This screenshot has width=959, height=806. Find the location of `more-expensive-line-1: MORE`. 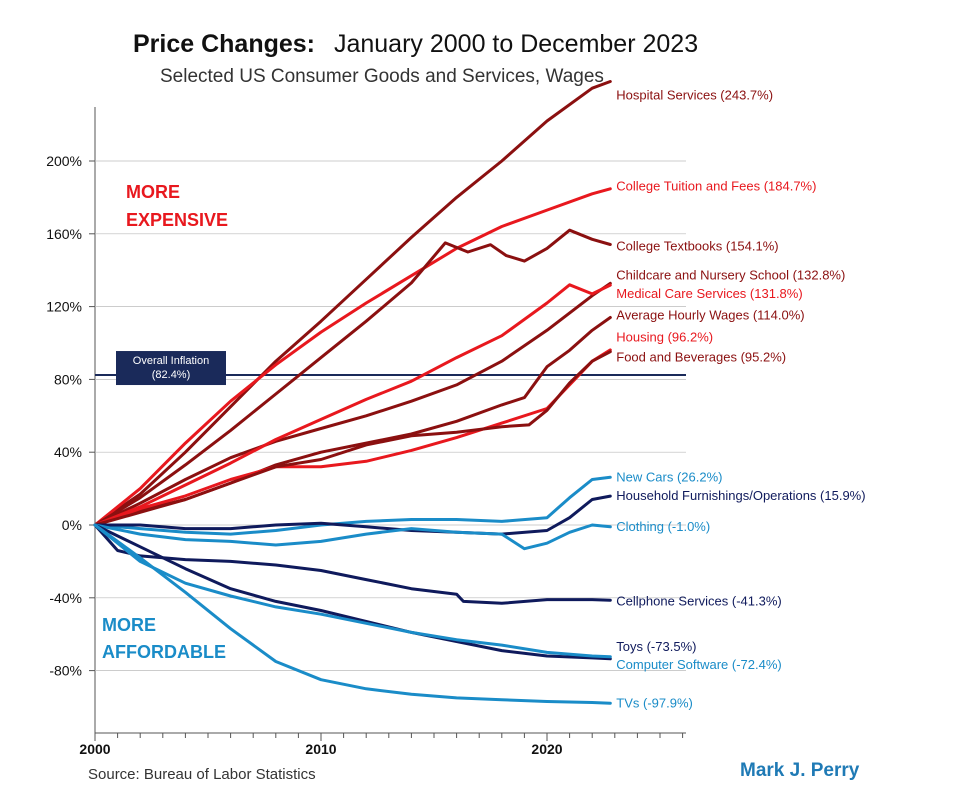

more-expensive-line-1: MORE is located at coordinates (153, 192).